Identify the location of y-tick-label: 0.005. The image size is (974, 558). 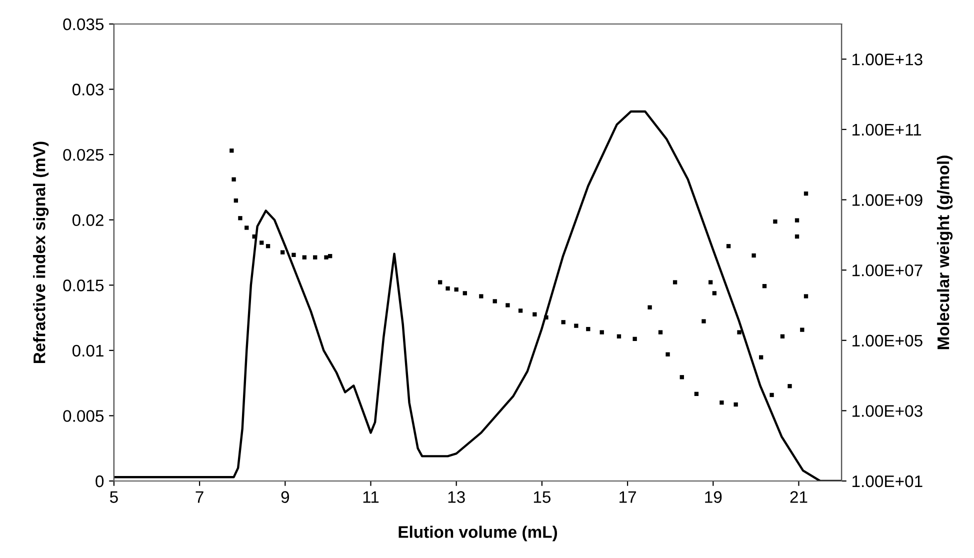
(83, 416).